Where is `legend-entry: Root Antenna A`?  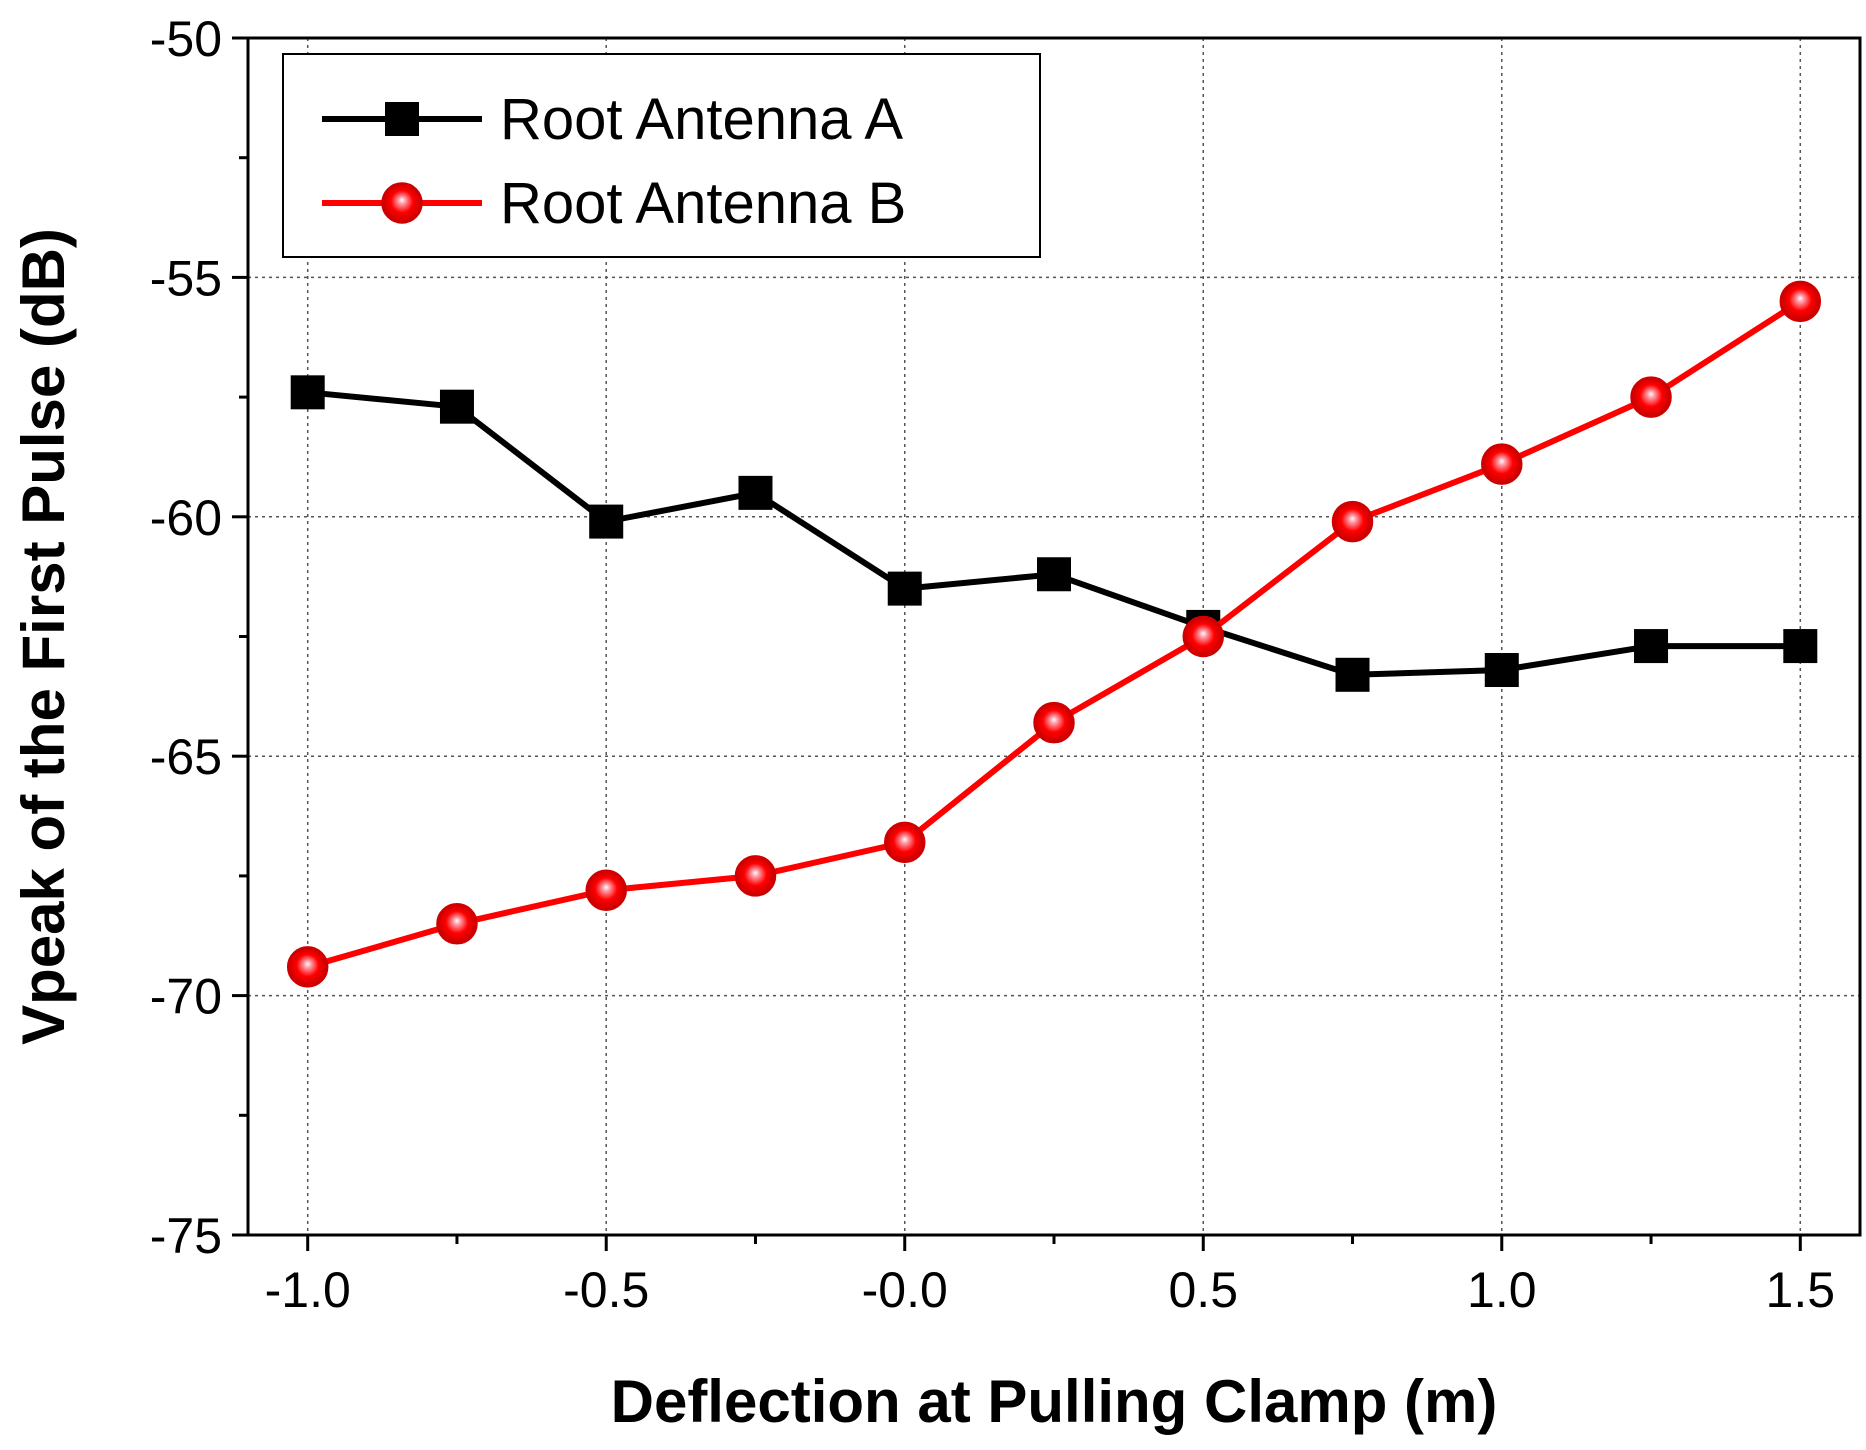 legend-entry: Root Antenna A is located at coordinates (612, 119).